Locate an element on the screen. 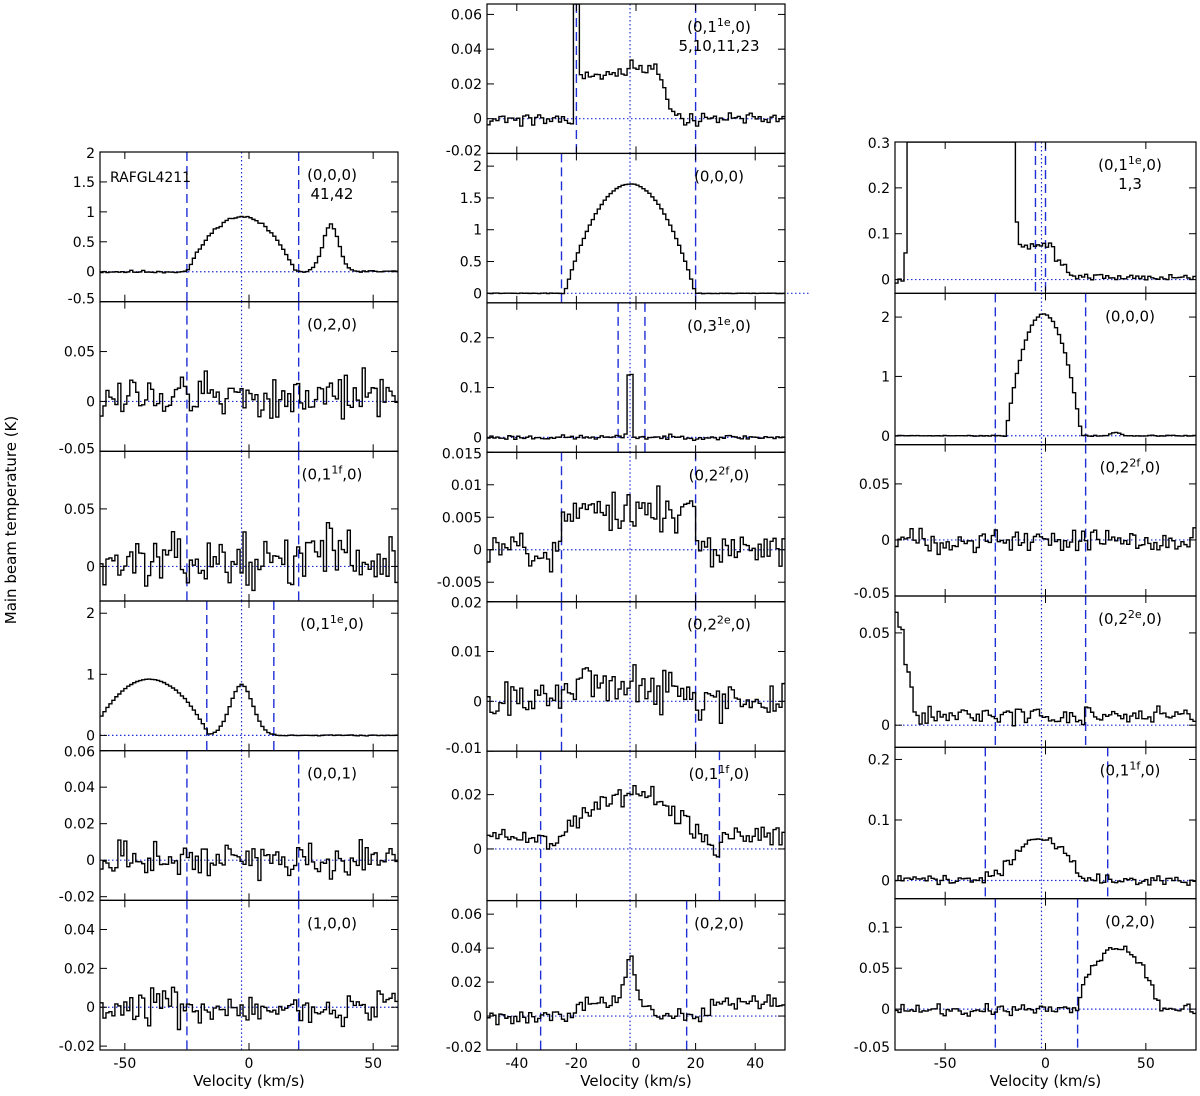  panel-c3p2: 0 1 2 (0,0,0) is located at coordinates (1039, 369).